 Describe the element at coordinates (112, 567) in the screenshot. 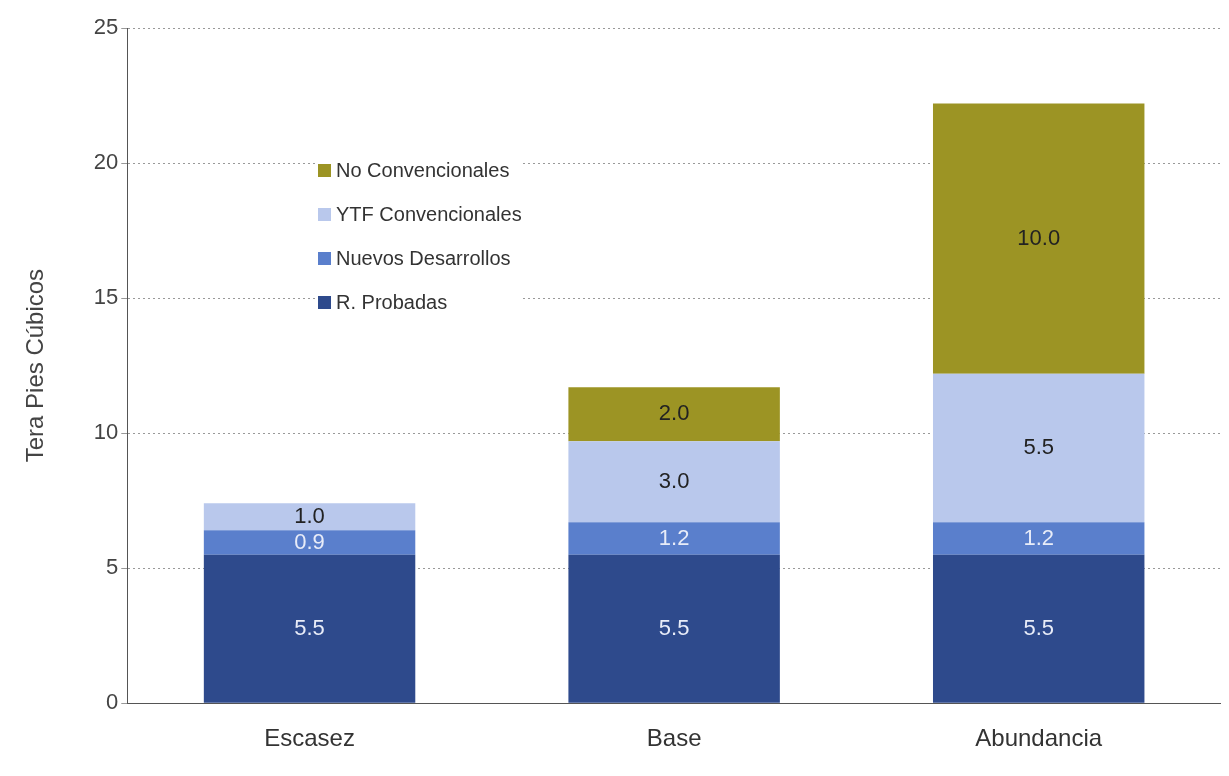

I see `y-tick-label: 5` at that location.